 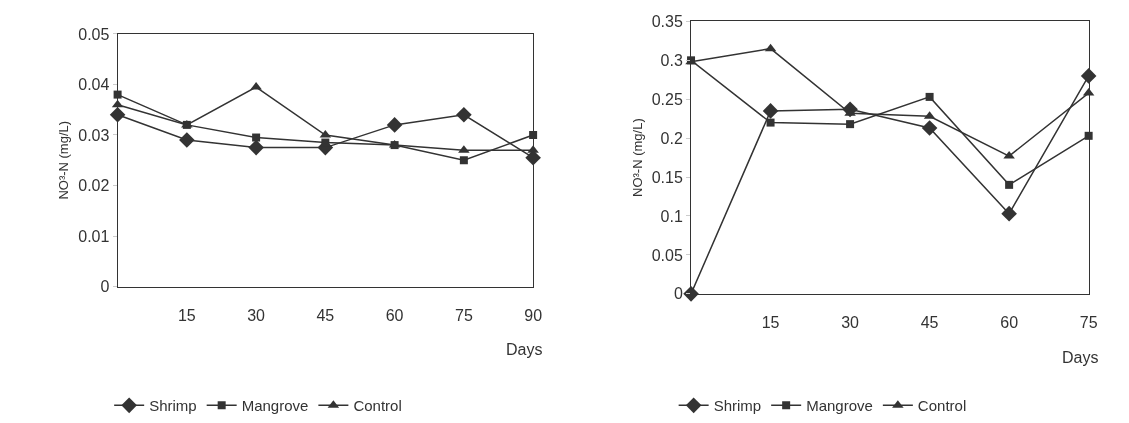 I want to click on y-tick-label: 0.35, so click(x=667, y=21).